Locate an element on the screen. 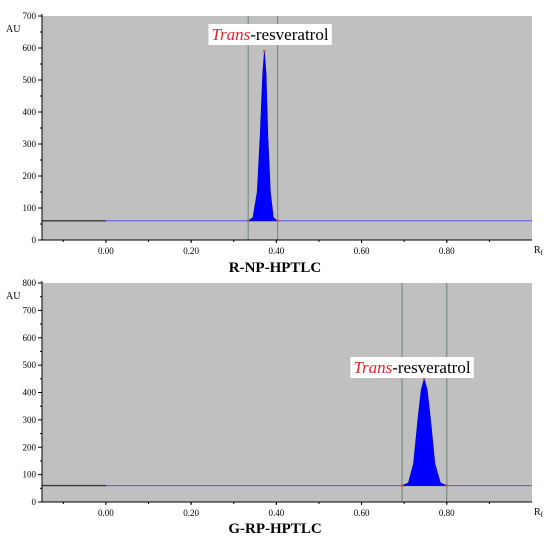 This screenshot has height=544, width=550. y-tick-label: 800 is located at coordinates (30, 283).